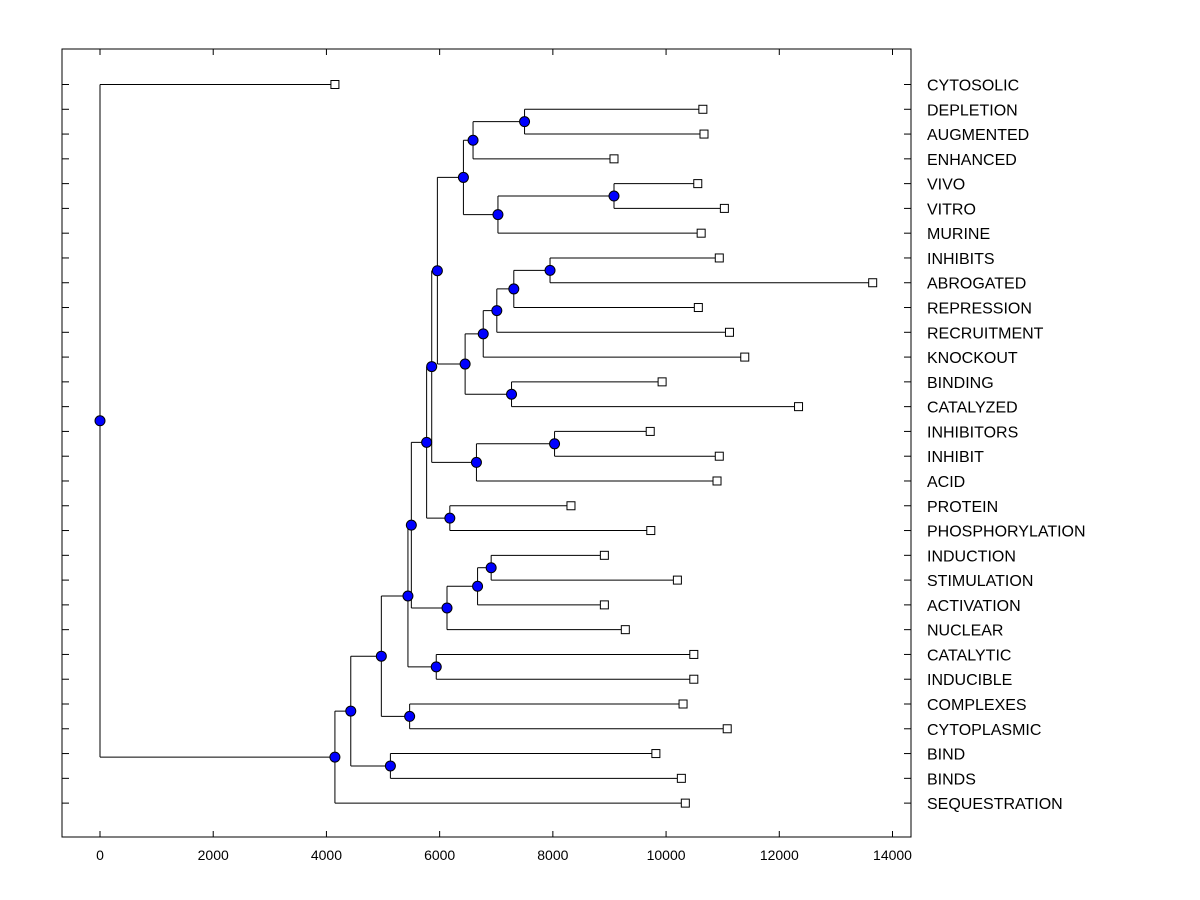 This screenshot has width=1200, height=900. Describe the element at coordinates (984, 730) in the screenshot. I see `leaf-label: CYTOPLASMIC` at that location.